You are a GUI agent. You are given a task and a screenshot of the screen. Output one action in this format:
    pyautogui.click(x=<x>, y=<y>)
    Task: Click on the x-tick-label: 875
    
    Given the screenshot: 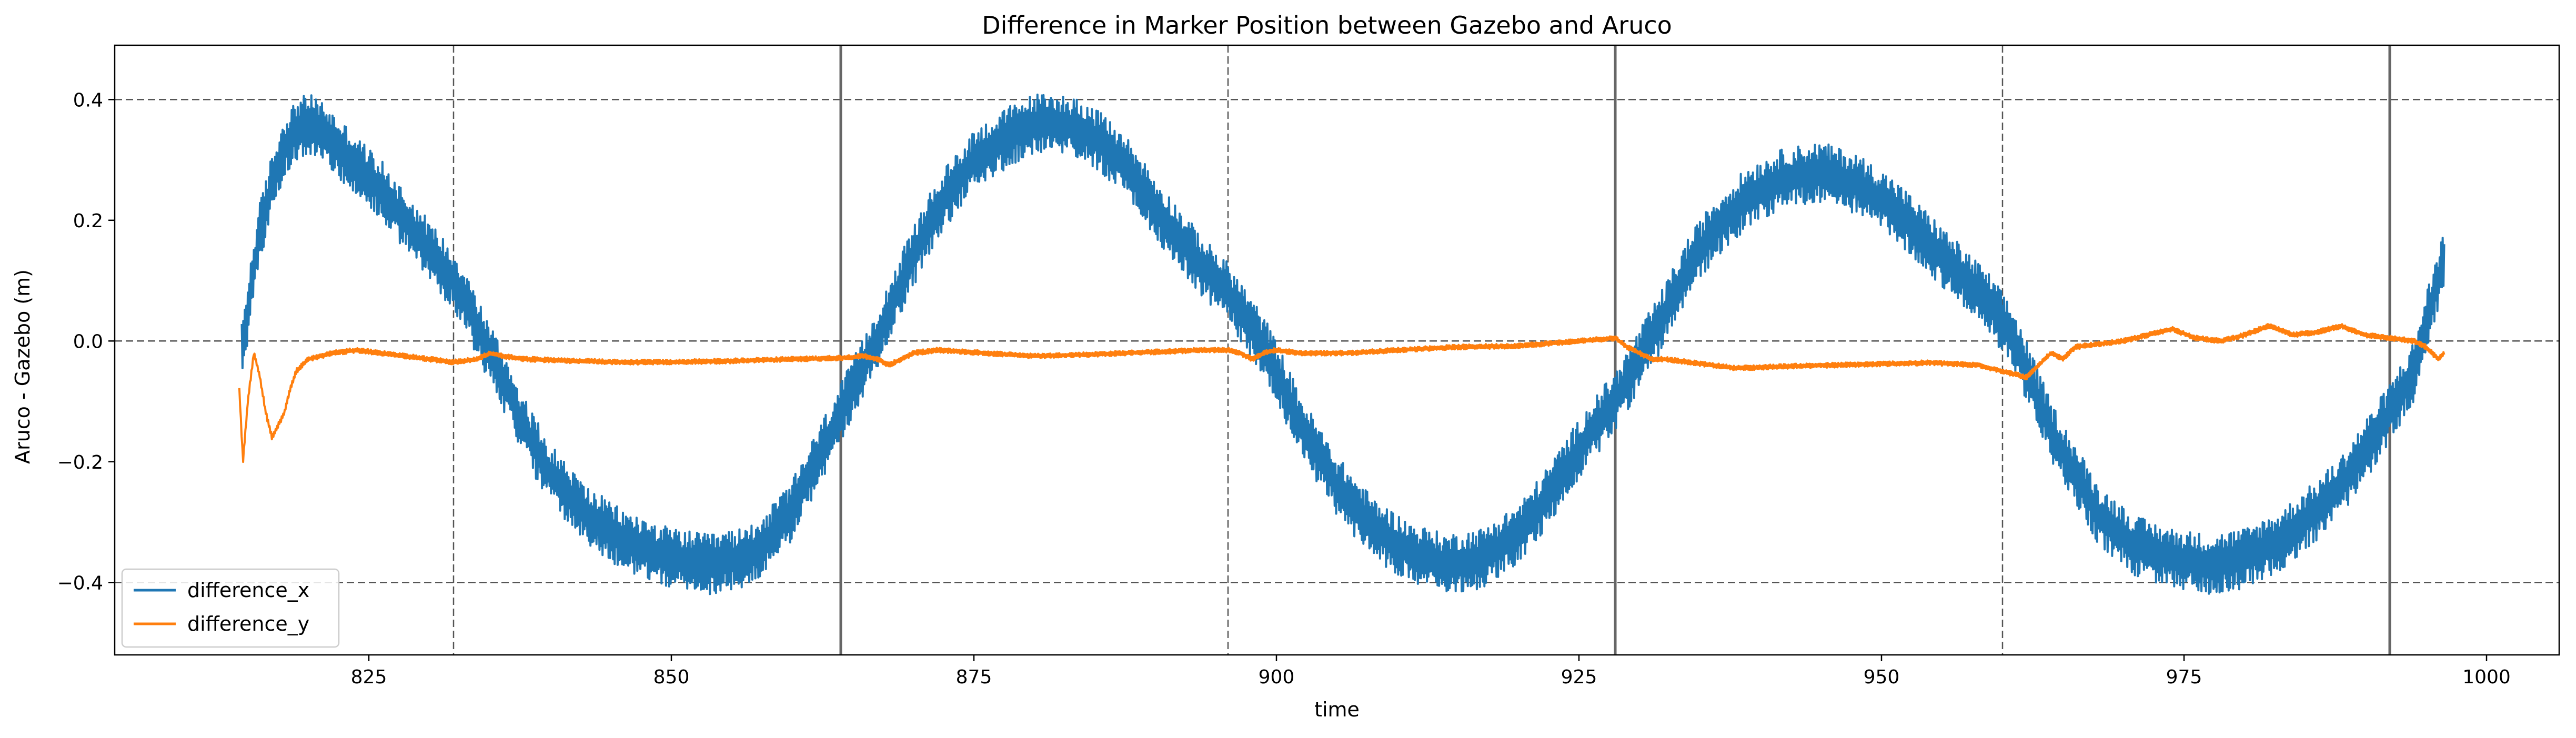 What is the action you would take?
    pyautogui.click(x=974, y=677)
    